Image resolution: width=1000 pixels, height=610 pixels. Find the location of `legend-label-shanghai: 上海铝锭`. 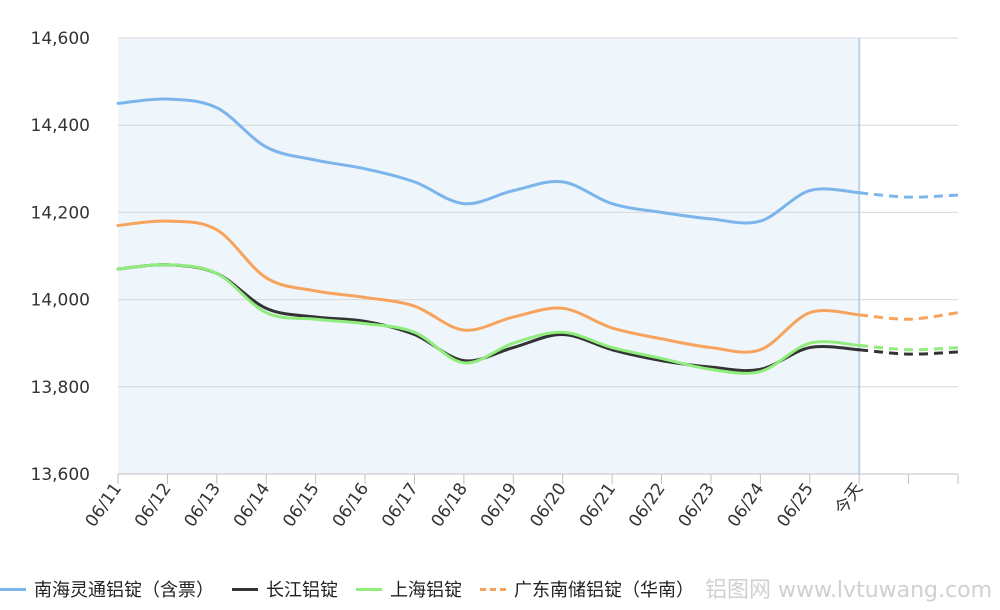

legend-label-shanghai: 上海铝锭 is located at coordinates (426, 590).